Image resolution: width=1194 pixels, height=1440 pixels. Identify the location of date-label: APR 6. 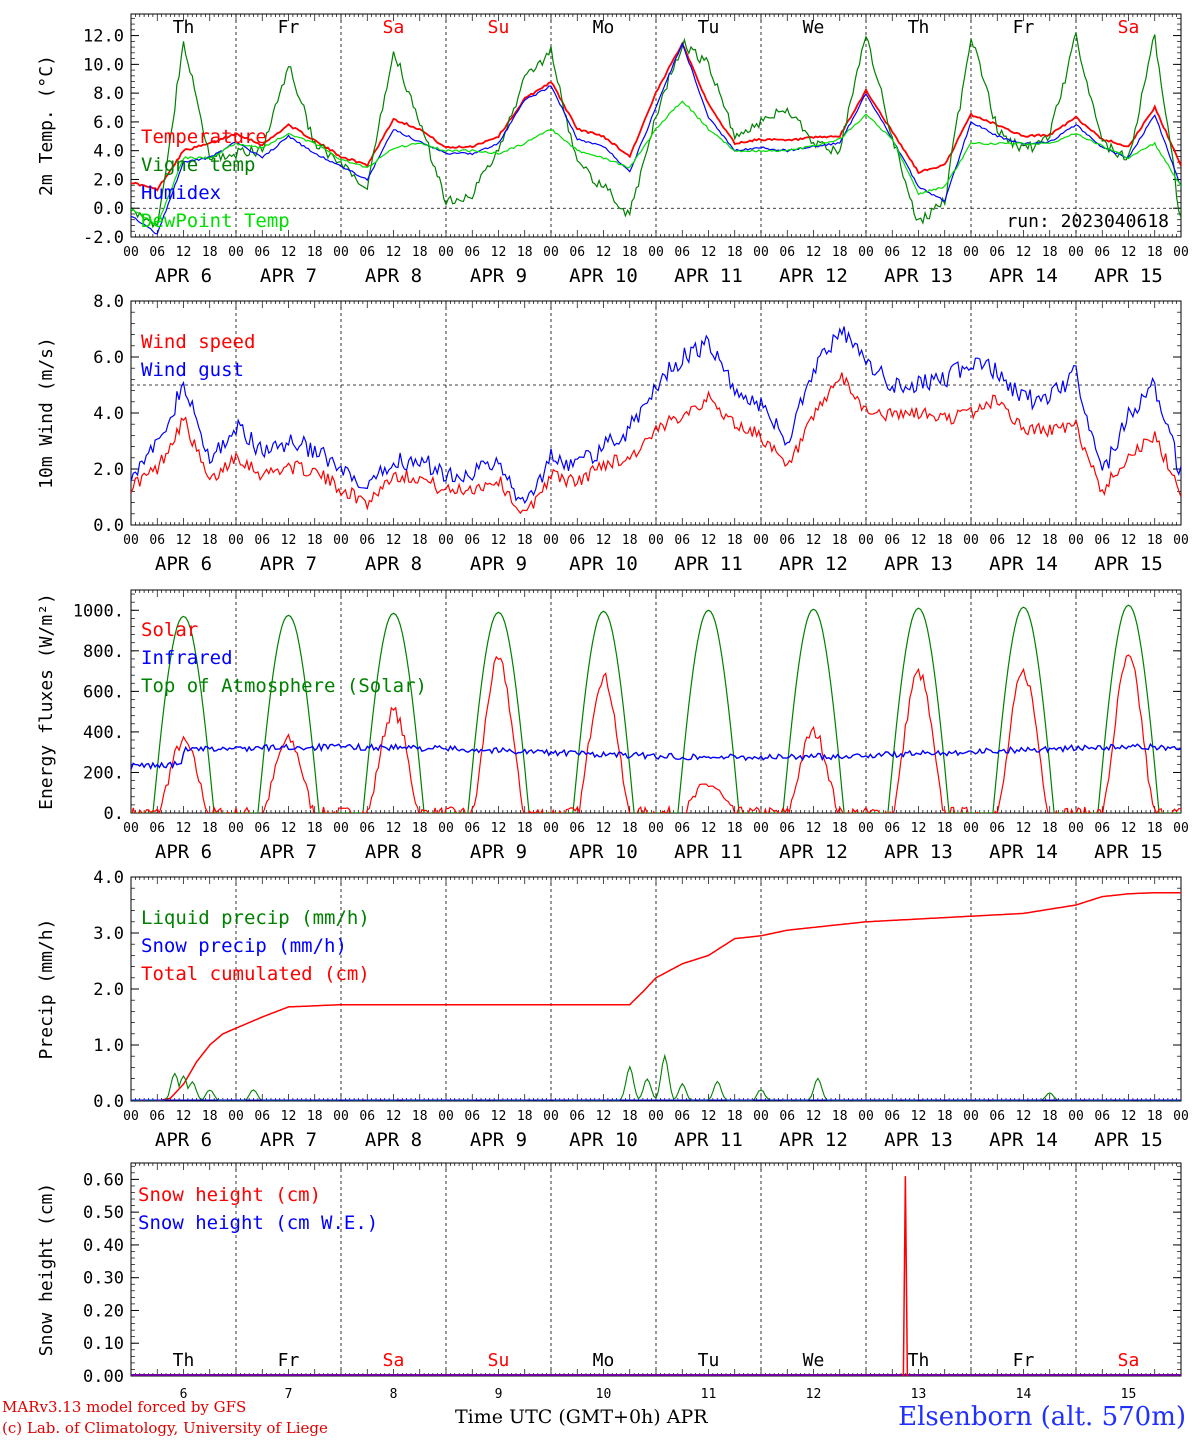
(183, 276).